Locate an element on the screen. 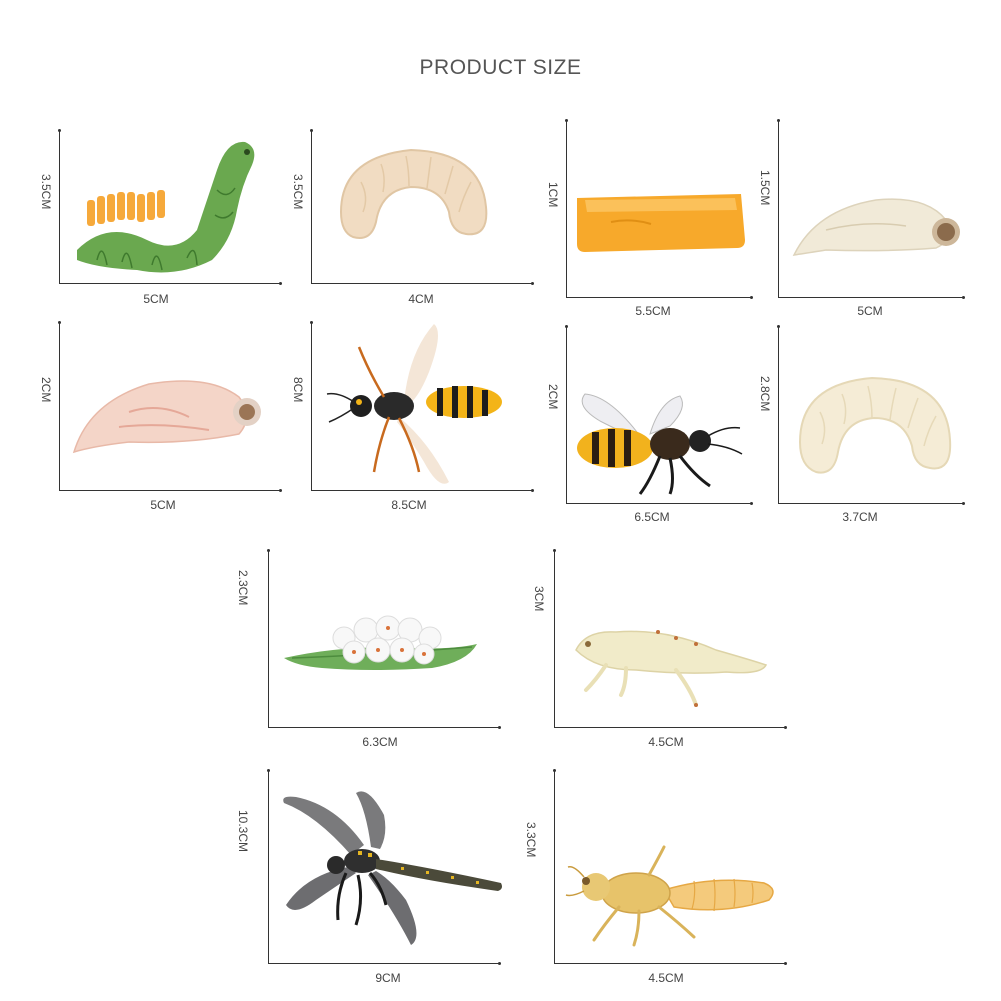 This screenshot has width=1001, height=1001. honeybee-figure is located at coordinates (660, 444).